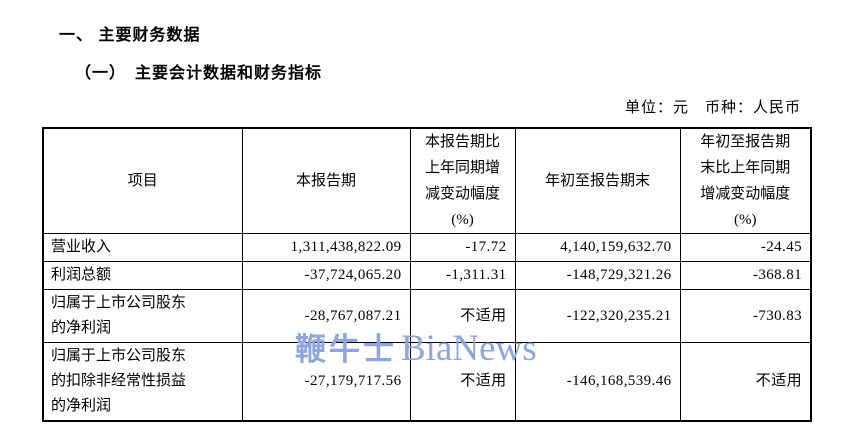 This screenshot has width=867, height=435. What do you see at coordinates (597, 247) in the screenshot?
I see `ytd-value: 4,140,159,632.70` at bounding box center [597, 247].